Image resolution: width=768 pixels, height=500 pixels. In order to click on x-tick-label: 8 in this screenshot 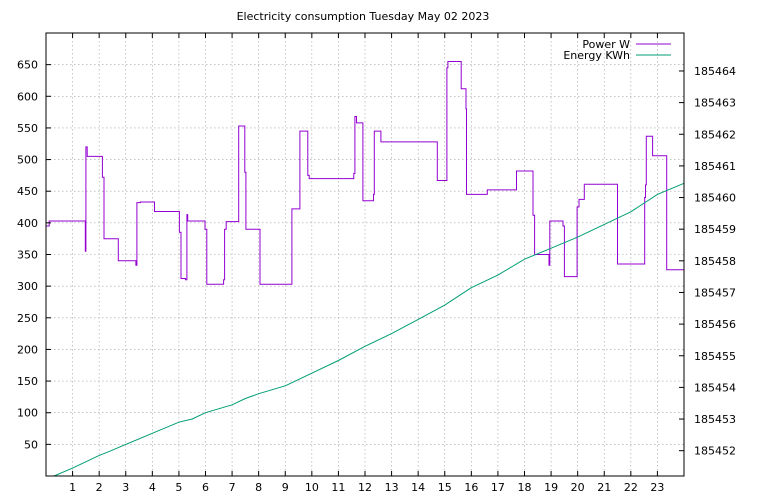, I will do `click(258, 487)`.